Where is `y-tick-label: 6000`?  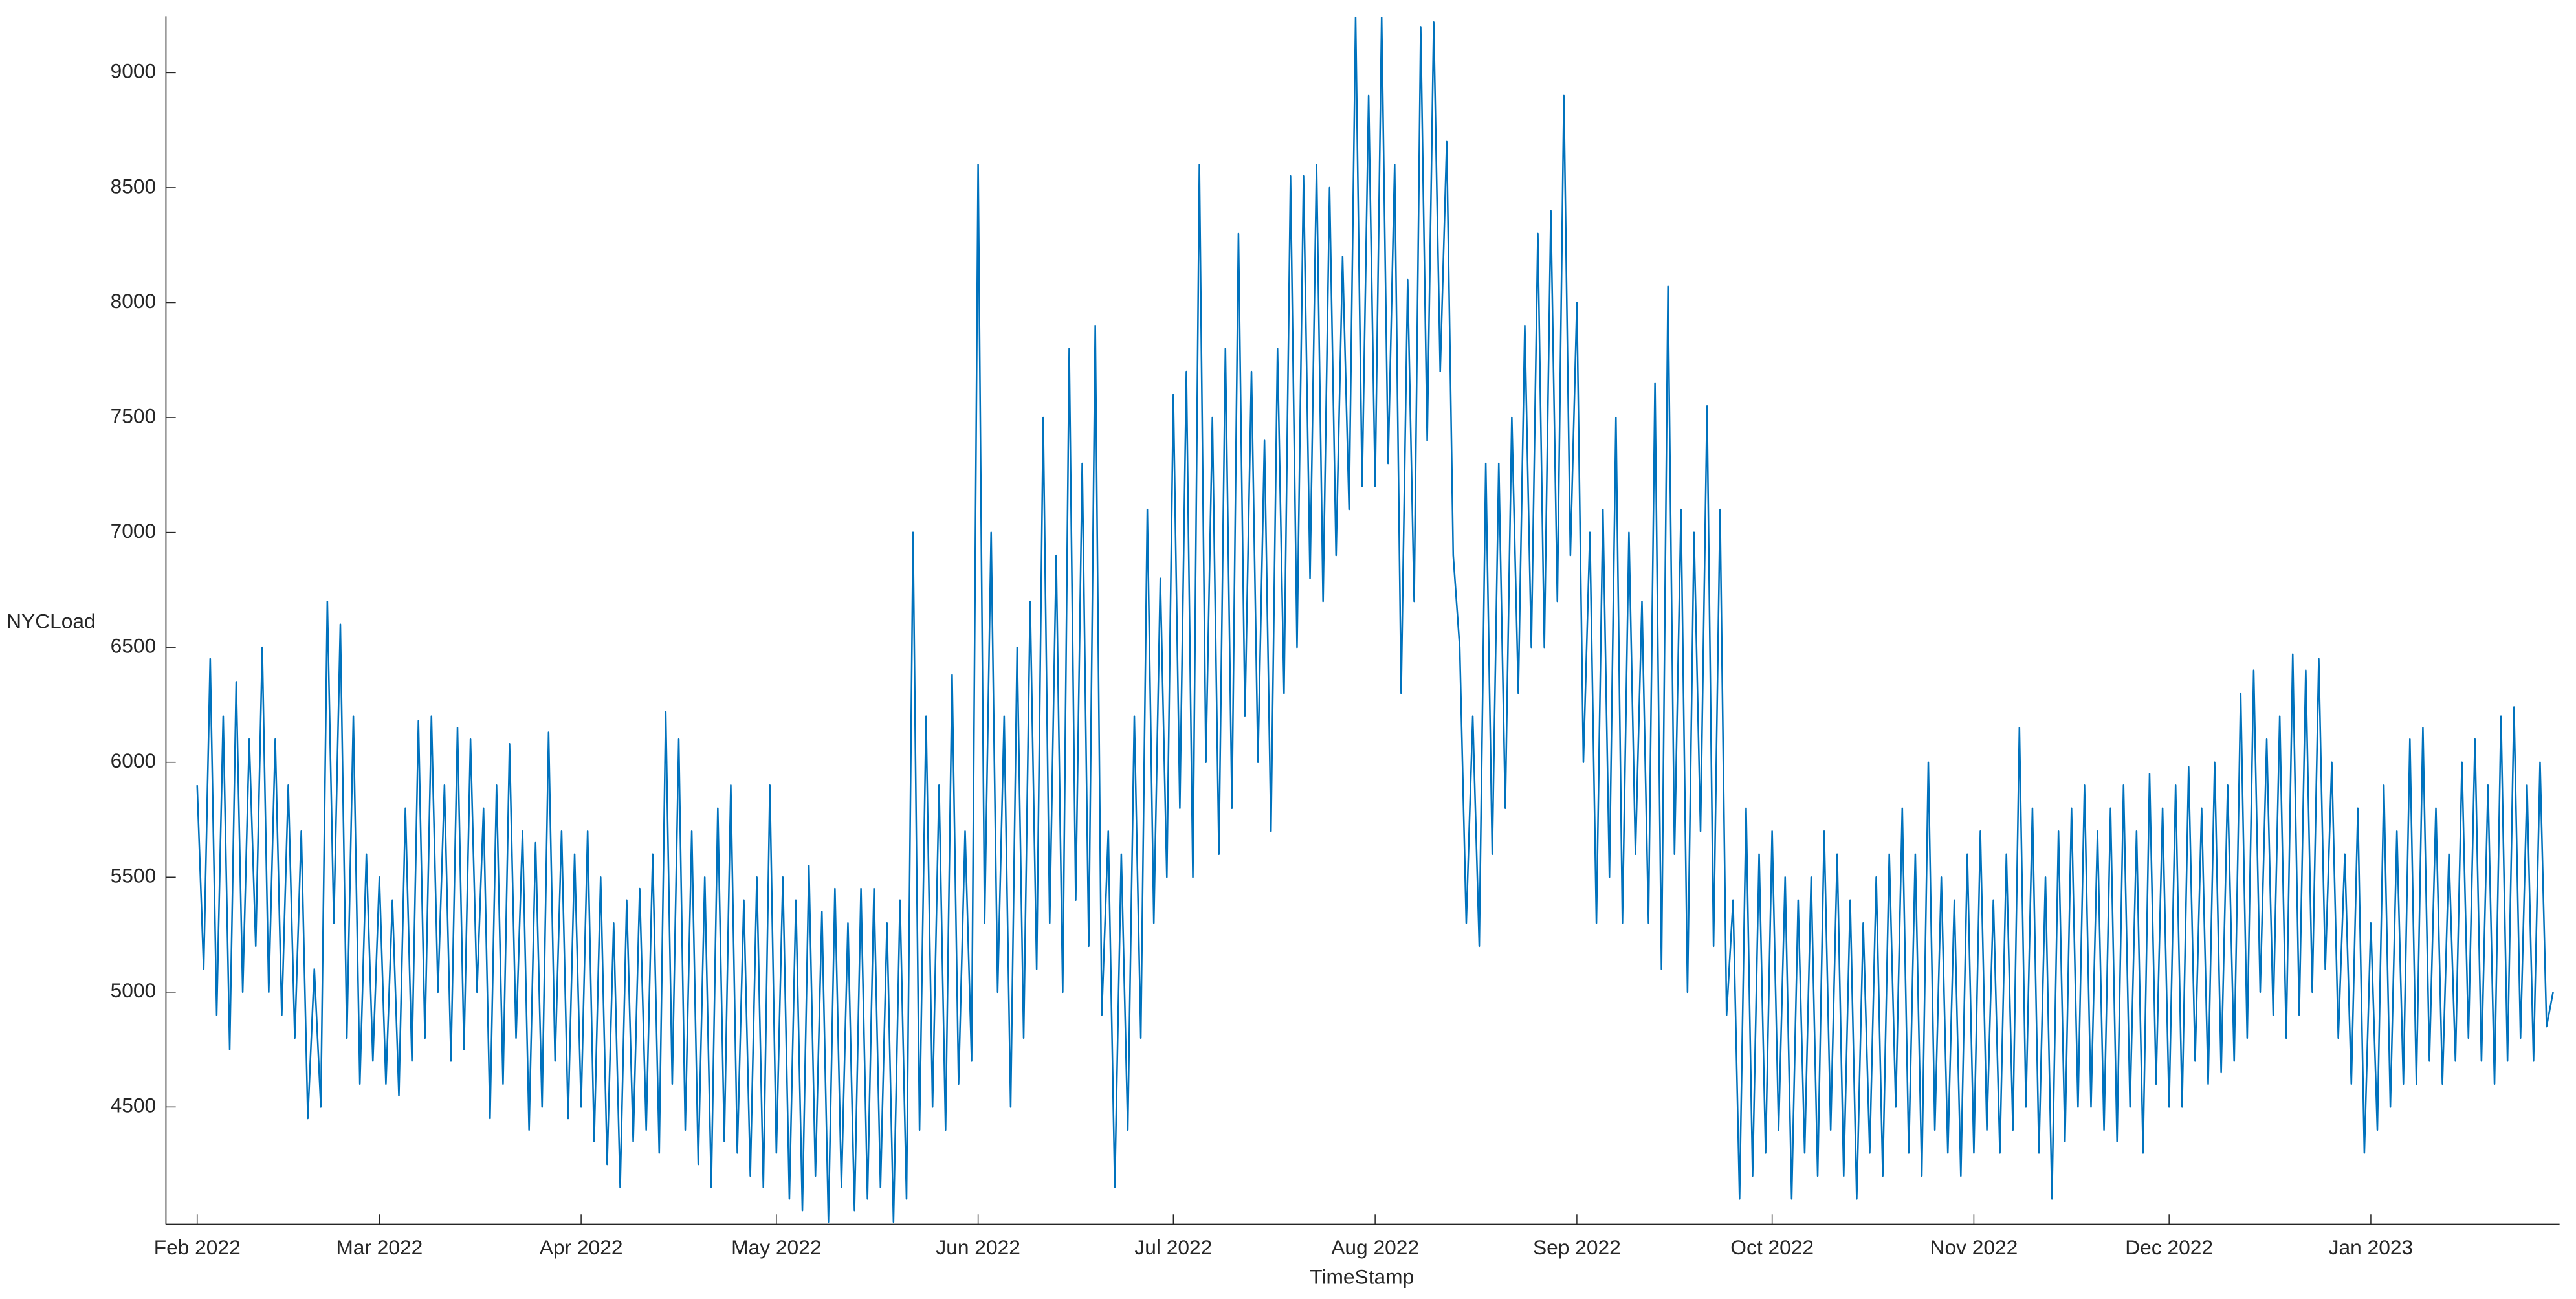
y-tick-label: 6000 is located at coordinates (134, 760).